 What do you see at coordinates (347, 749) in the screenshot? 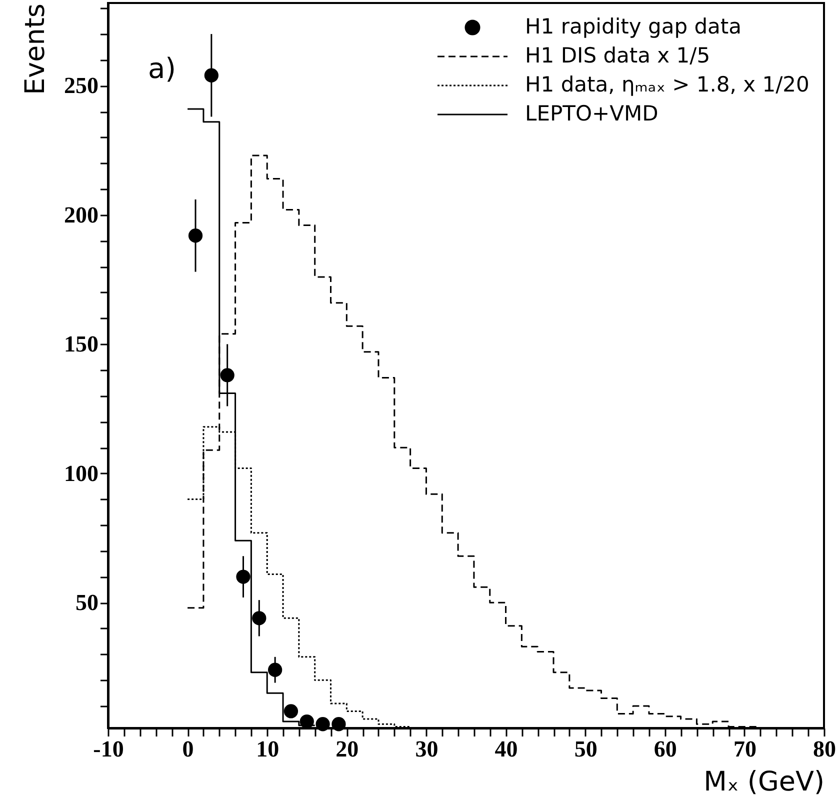
I see `x-tick-label: 20` at bounding box center [347, 749].